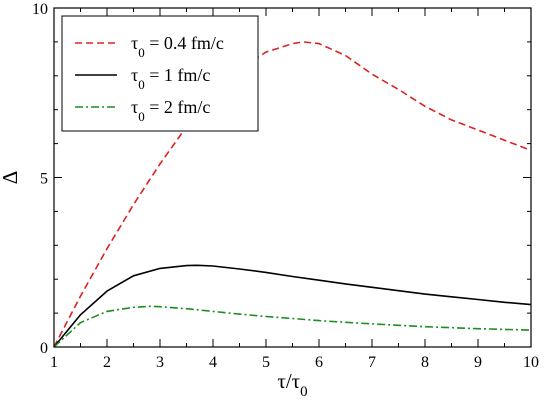 The image size is (545, 400). I want to click on legend-label-0: τ0 = 0.4 fm/c, so click(177, 46).